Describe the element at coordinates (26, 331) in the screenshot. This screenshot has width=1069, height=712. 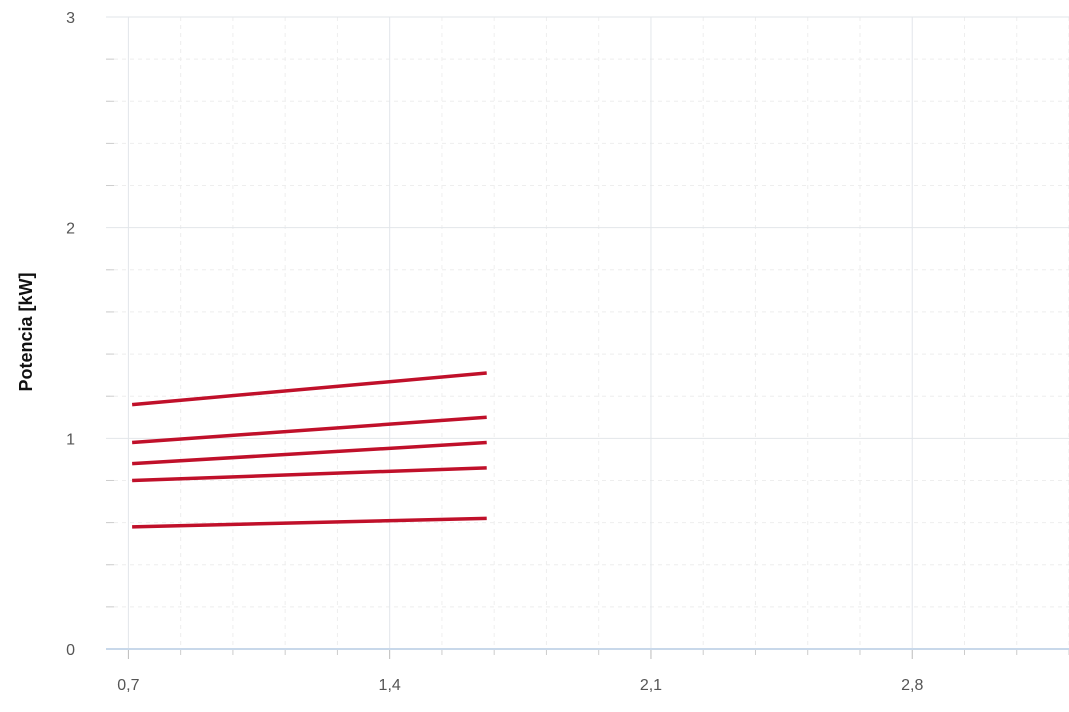
I see `y-axis-label: Potencia [kW]` at that location.